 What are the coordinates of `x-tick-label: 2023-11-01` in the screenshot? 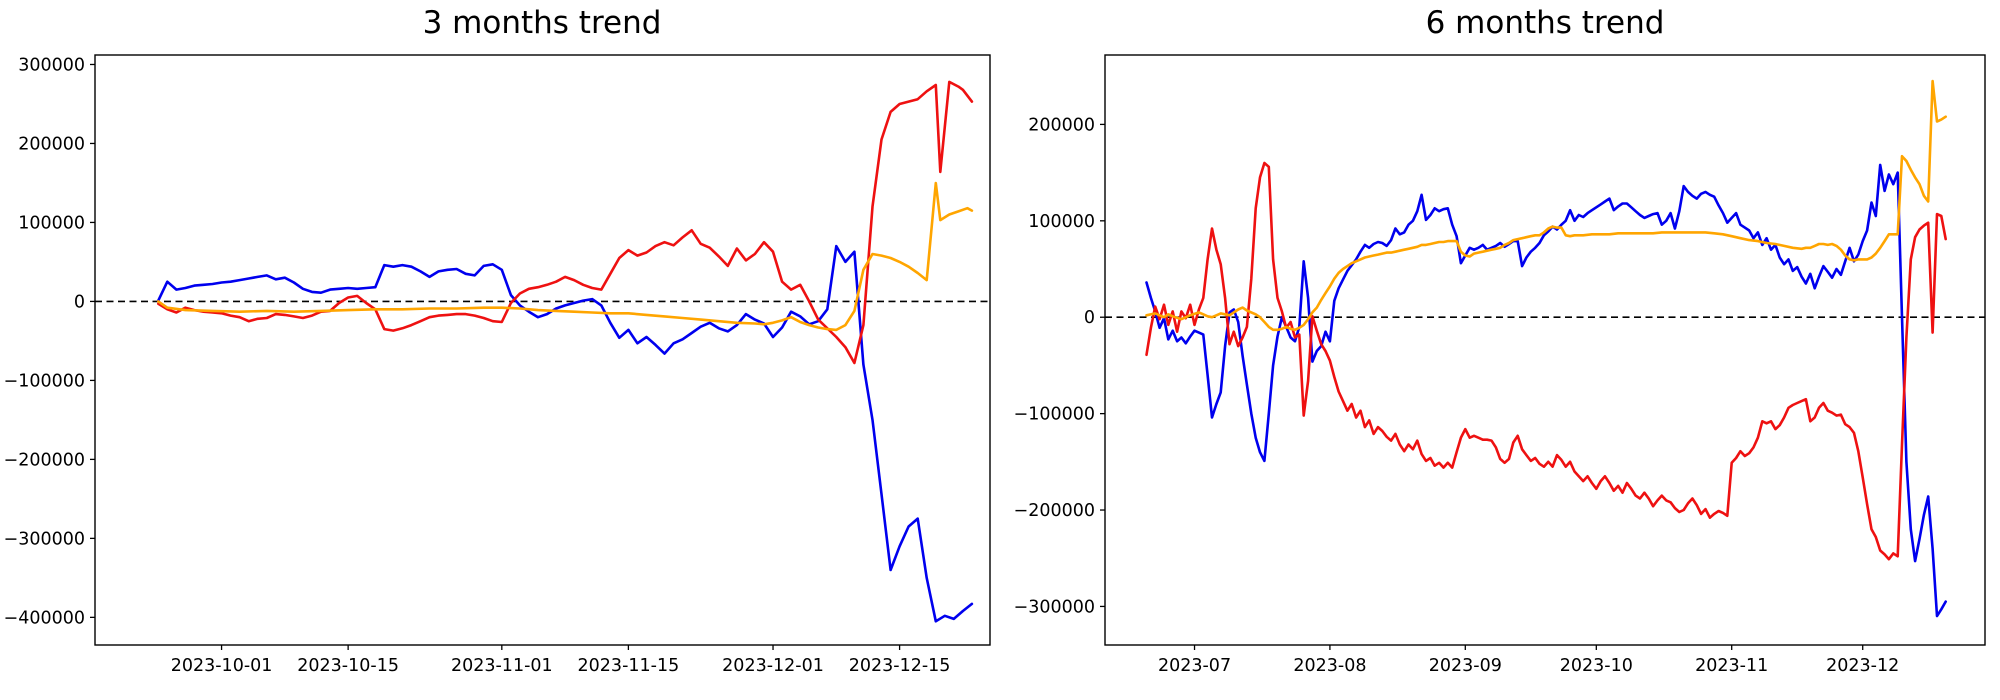 It's located at (502, 666).